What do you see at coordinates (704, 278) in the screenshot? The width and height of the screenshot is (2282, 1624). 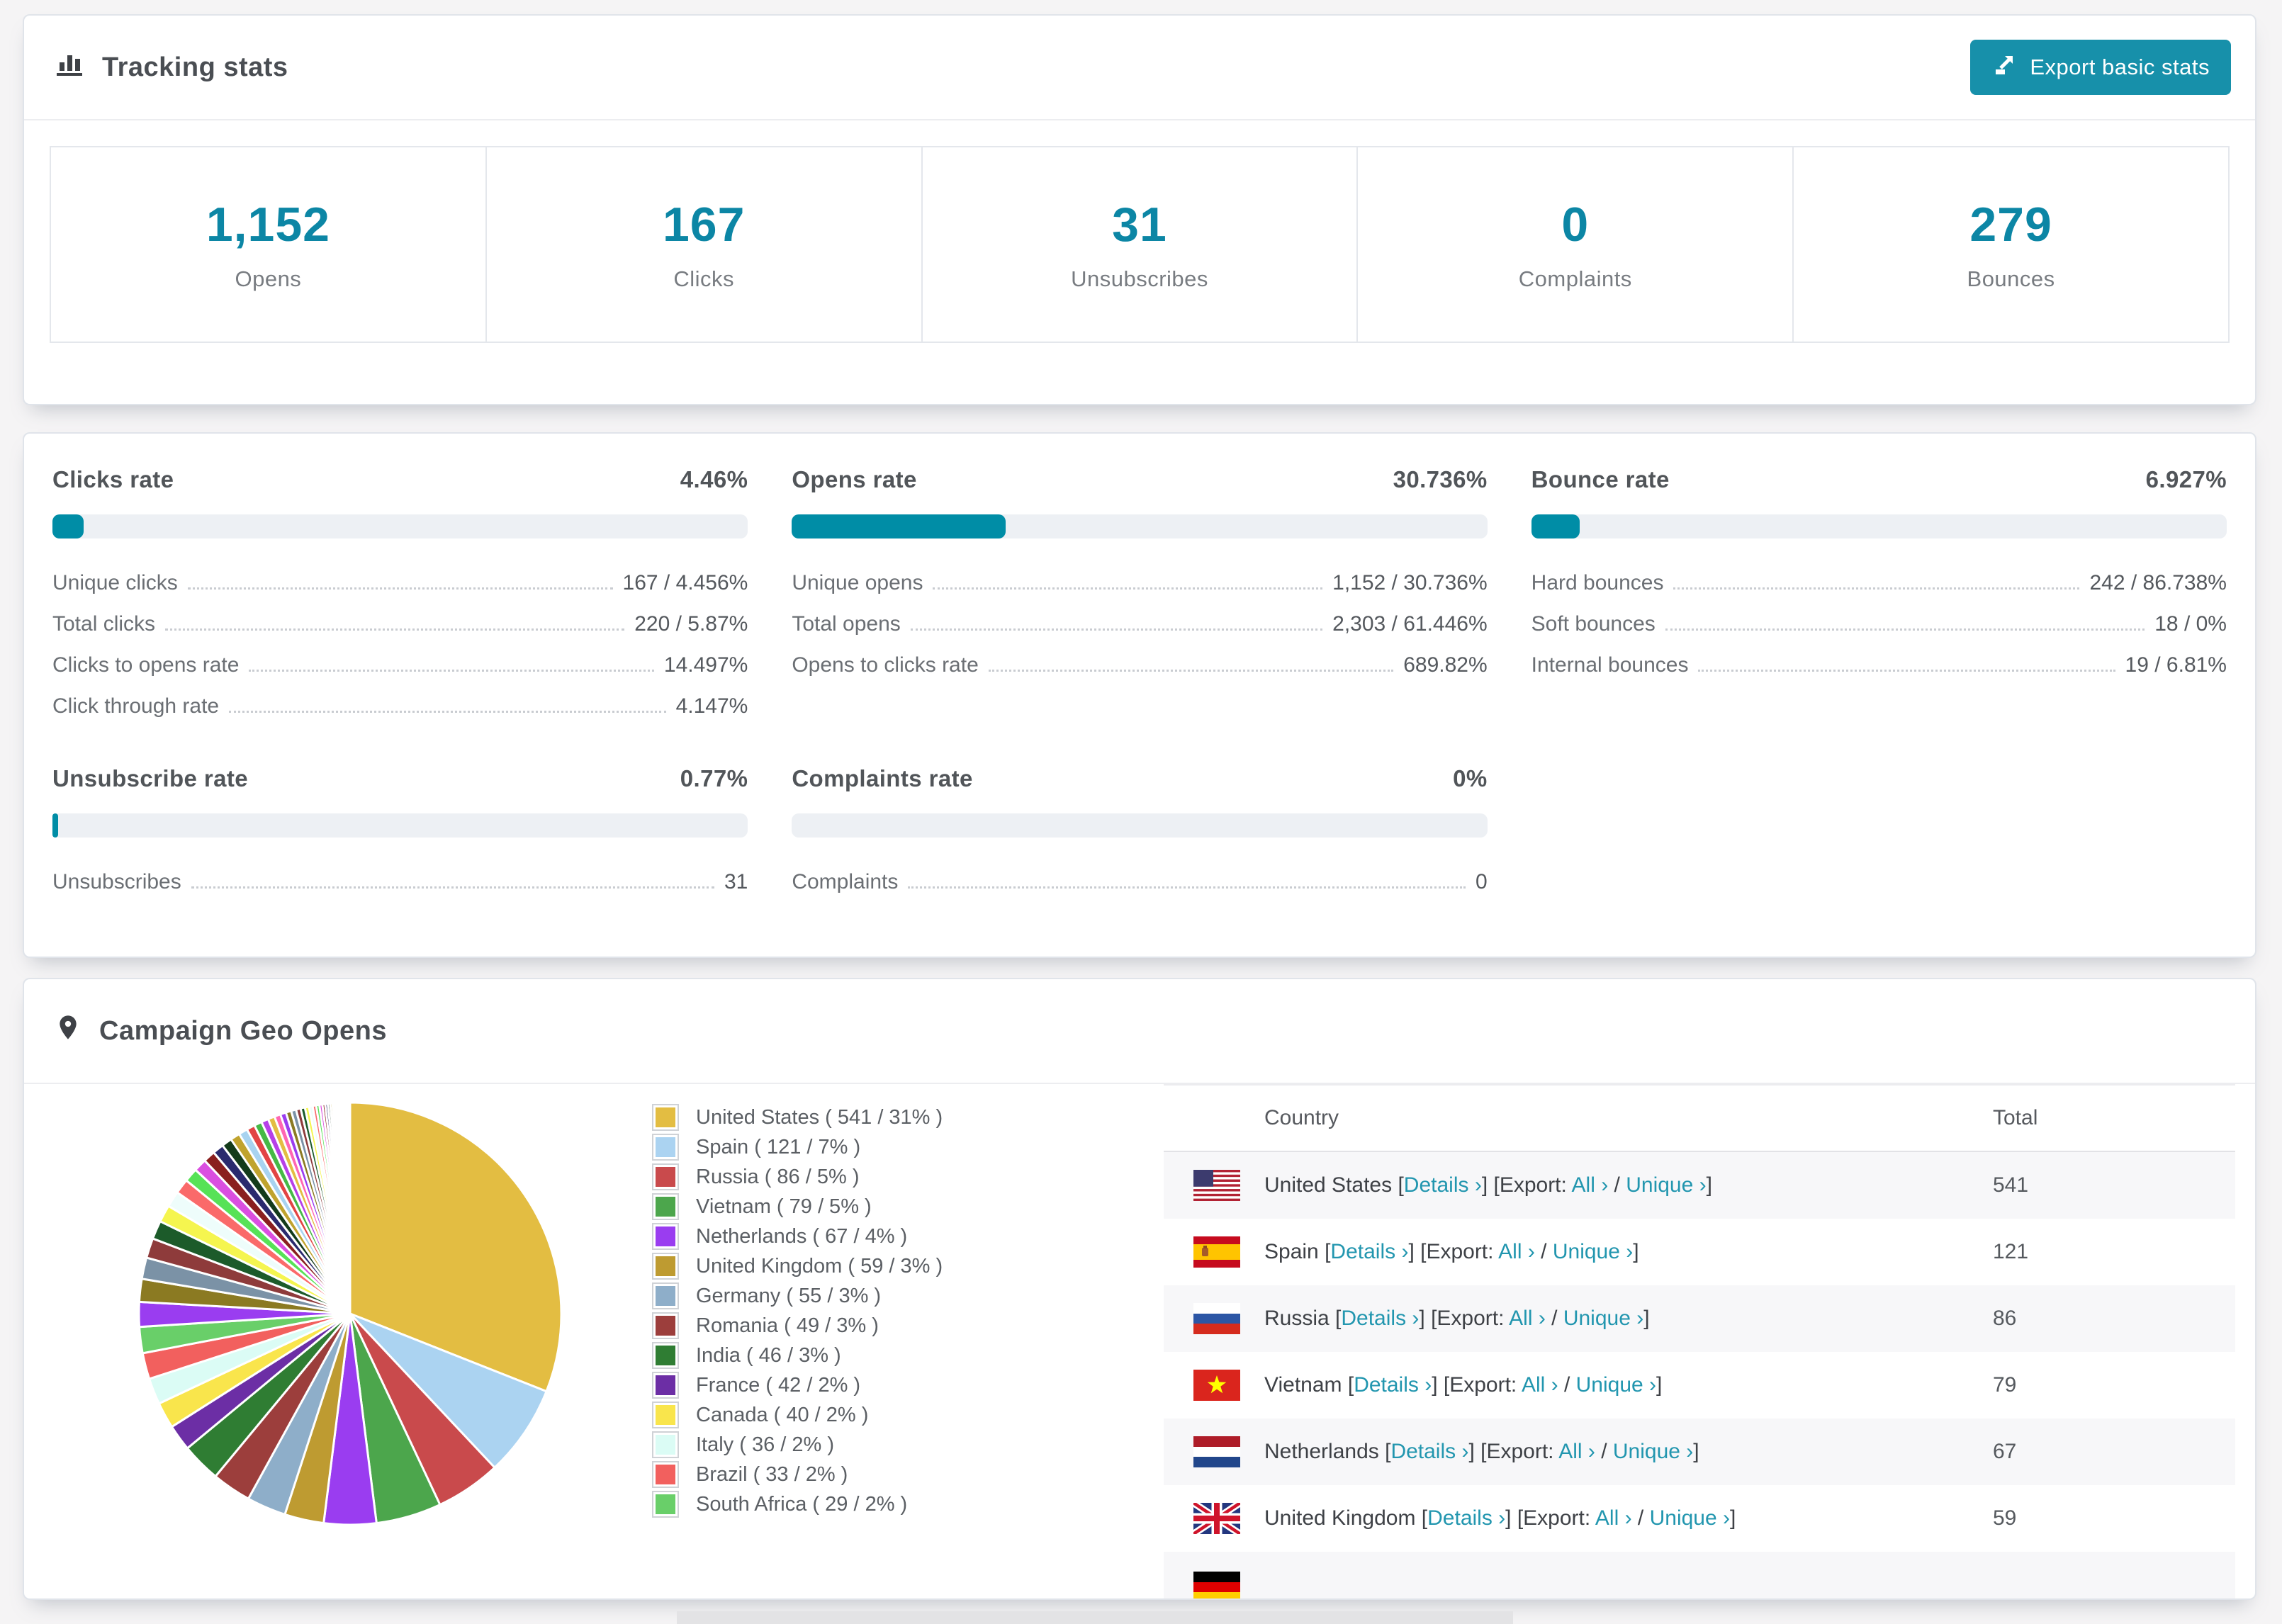 I see `summary-label: Clicks` at bounding box center [704, 278].